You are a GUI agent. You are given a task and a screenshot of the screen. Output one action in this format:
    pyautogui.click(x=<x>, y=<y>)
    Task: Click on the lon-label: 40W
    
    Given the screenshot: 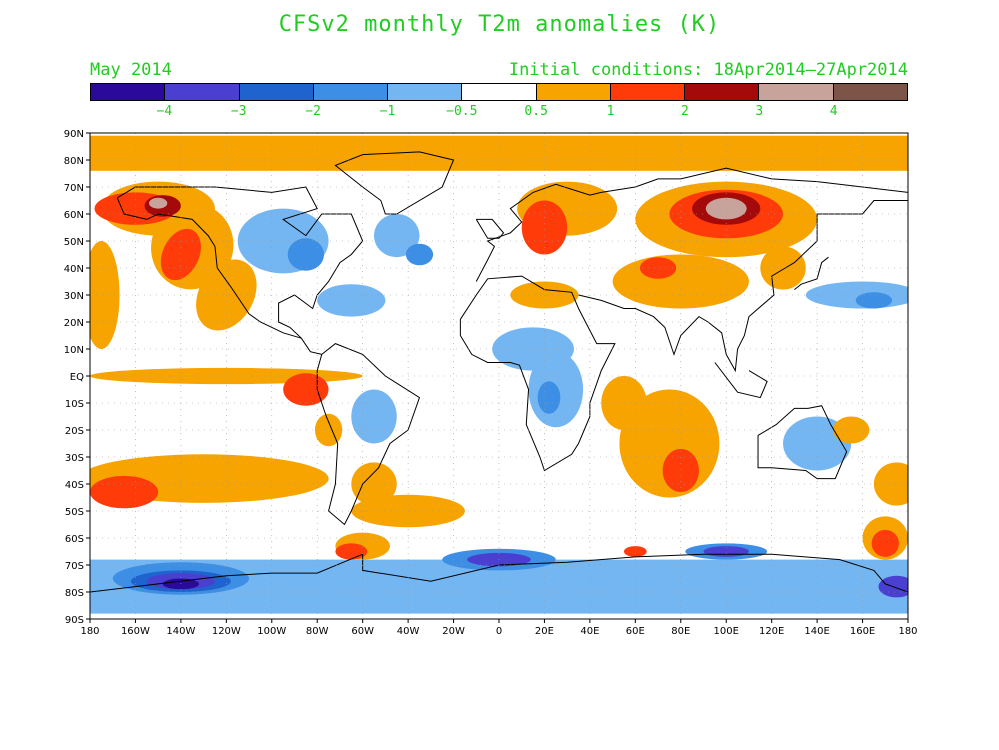 What is the action you would take?
    pyautogui.click(x=408, y=631)
    